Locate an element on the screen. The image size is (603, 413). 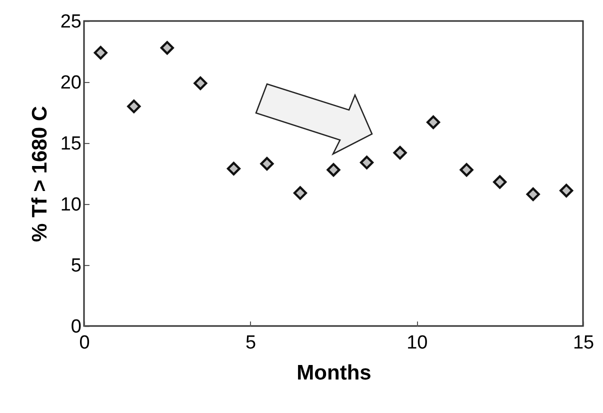
x-tick-label: 5 is located at coordinates (251, 343).